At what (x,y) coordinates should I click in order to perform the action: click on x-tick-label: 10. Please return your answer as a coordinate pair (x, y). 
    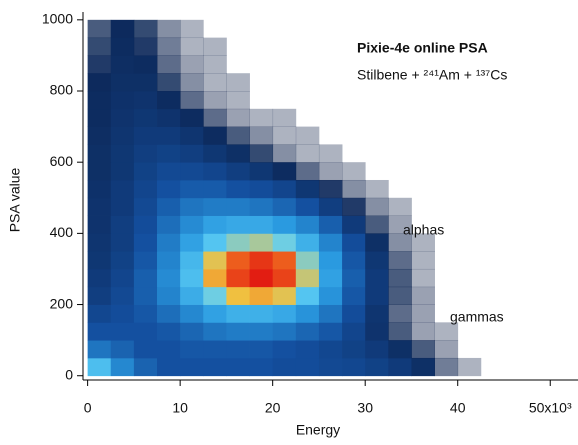
    Looking at the image, I should click on (180, 408).